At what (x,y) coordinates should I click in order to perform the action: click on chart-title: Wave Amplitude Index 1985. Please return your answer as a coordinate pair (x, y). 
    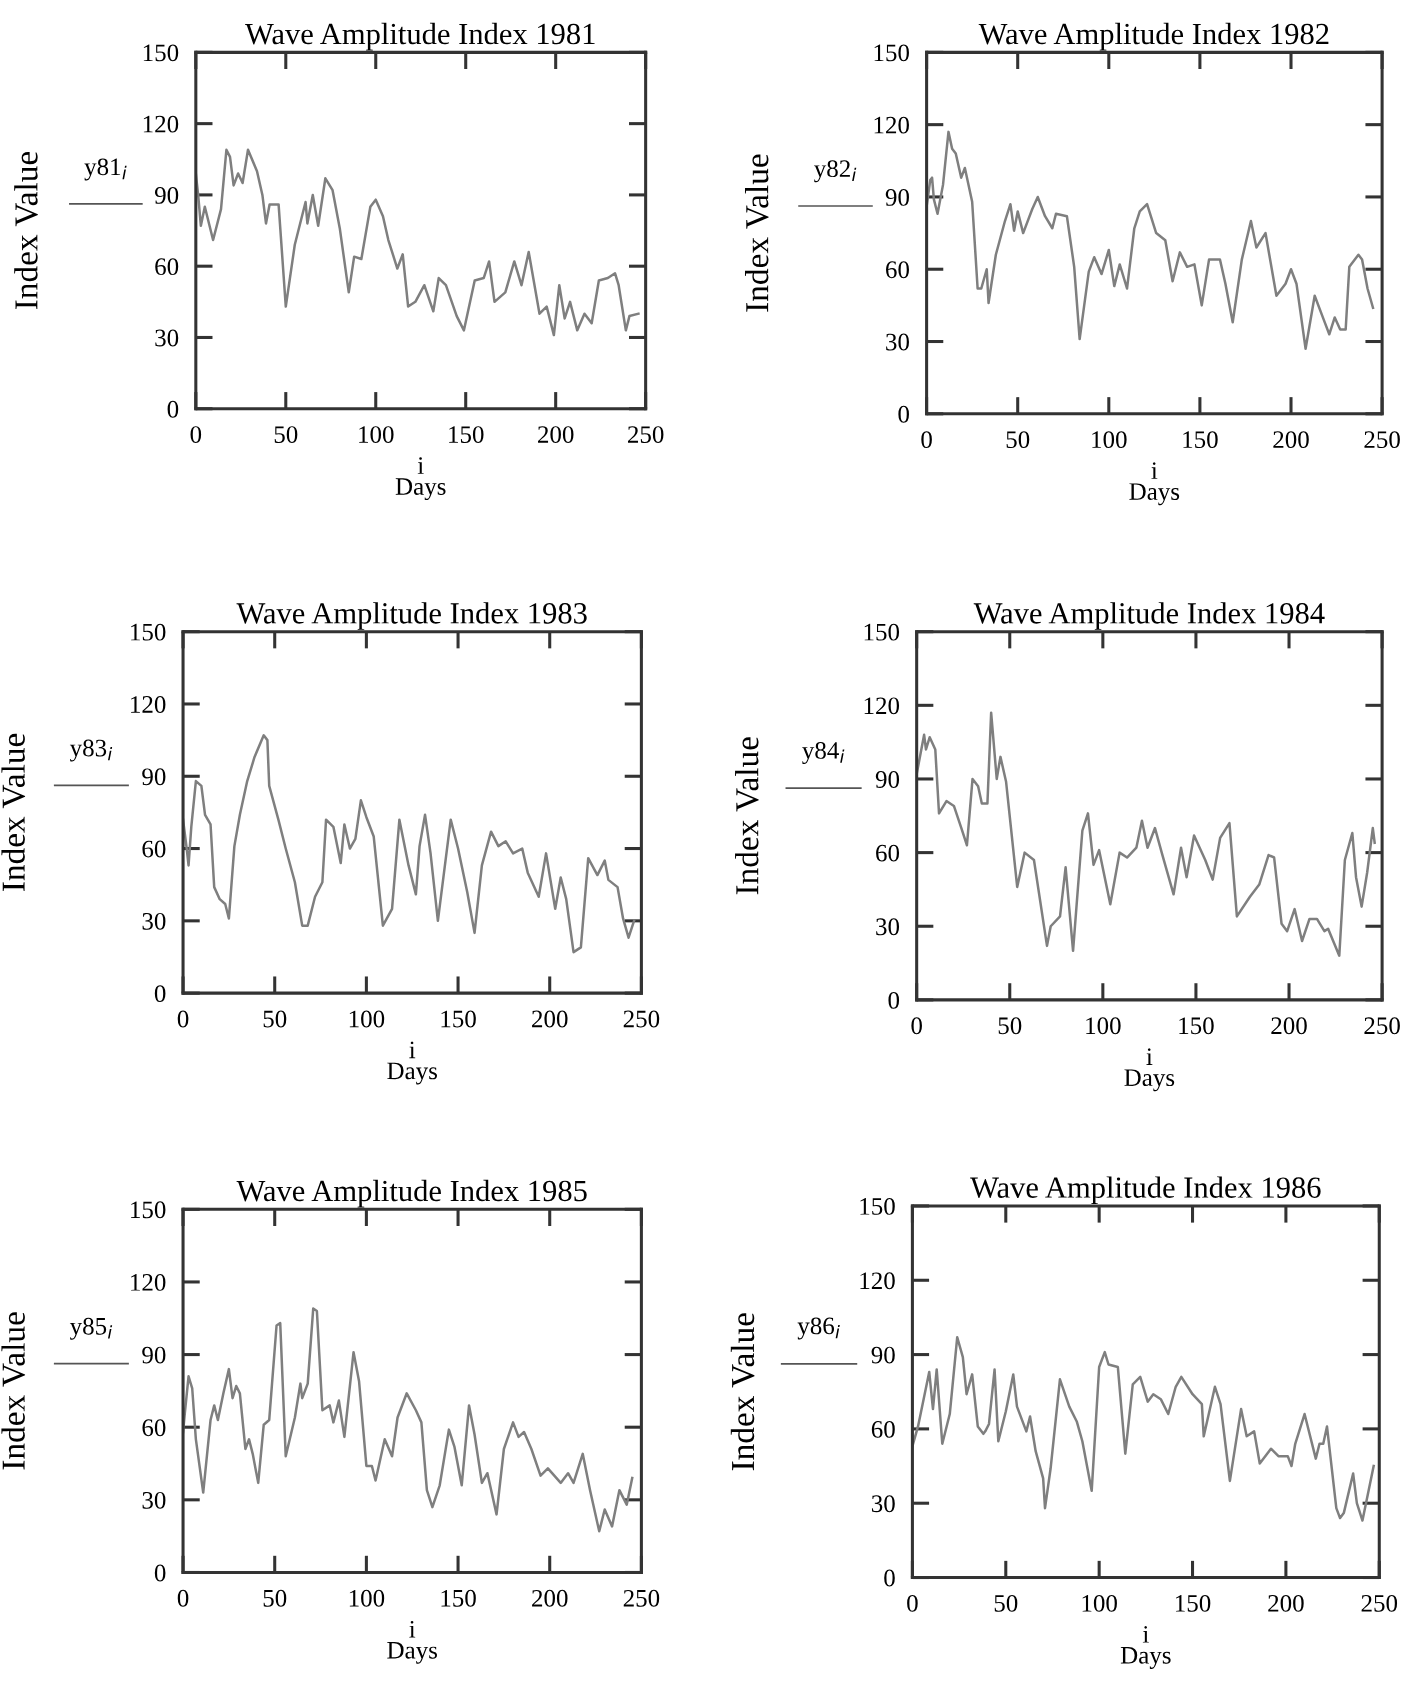
    Looking at the image, I should click on (411, 1193).